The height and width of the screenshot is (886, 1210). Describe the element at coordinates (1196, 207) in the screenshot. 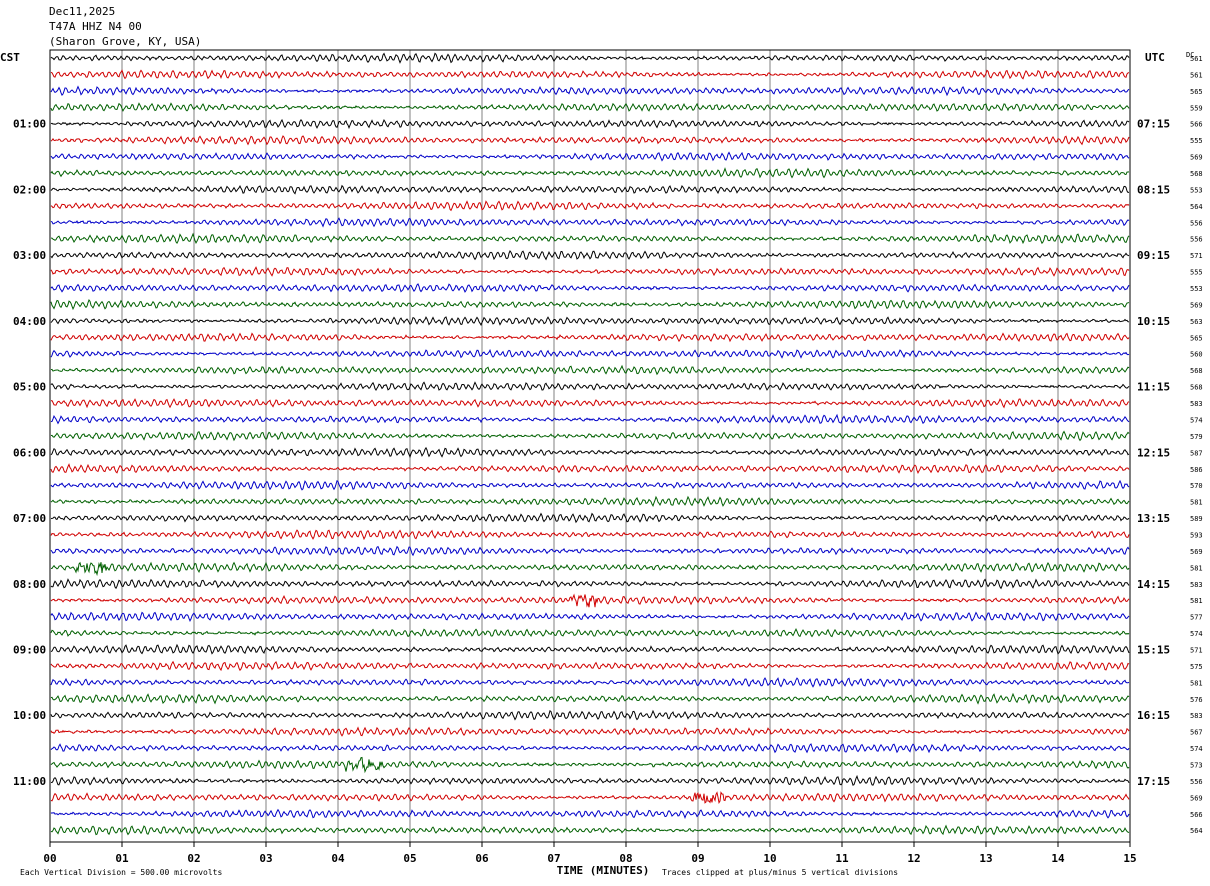

I see `dc-offset-9: 564` at that location.